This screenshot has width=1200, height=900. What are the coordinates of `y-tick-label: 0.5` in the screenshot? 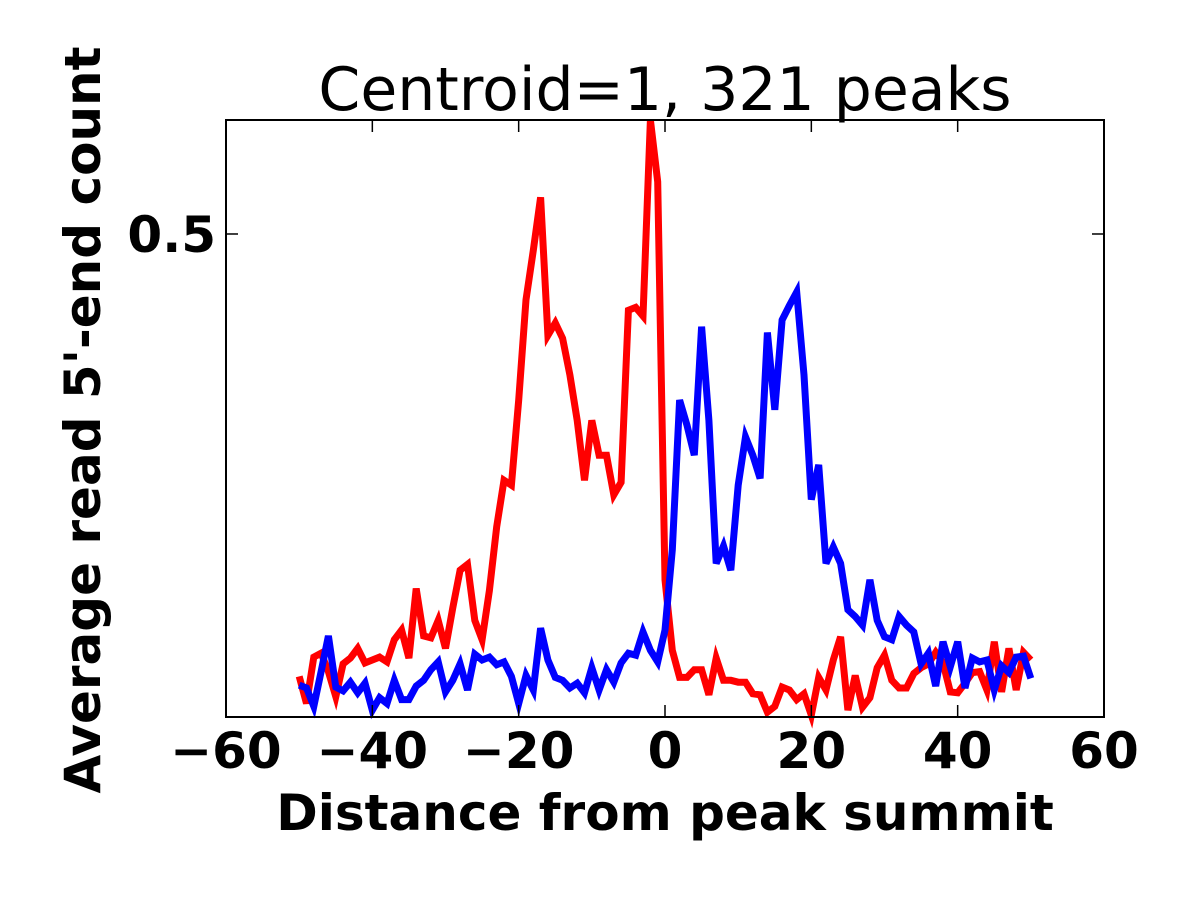 It's located at (171, 235).